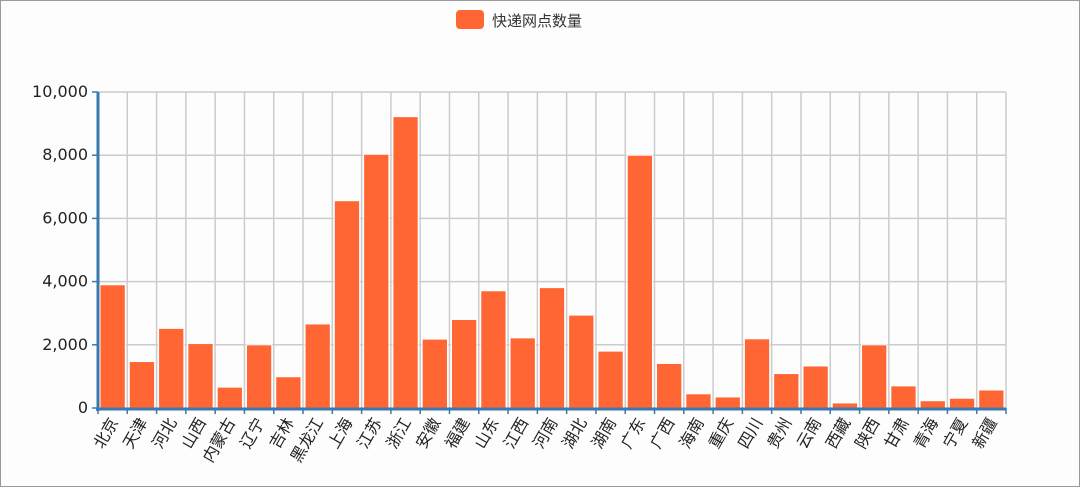 This screenshot has height=487, width=1080. I want to click on x-tick-label: 云南, so click(809, 433).